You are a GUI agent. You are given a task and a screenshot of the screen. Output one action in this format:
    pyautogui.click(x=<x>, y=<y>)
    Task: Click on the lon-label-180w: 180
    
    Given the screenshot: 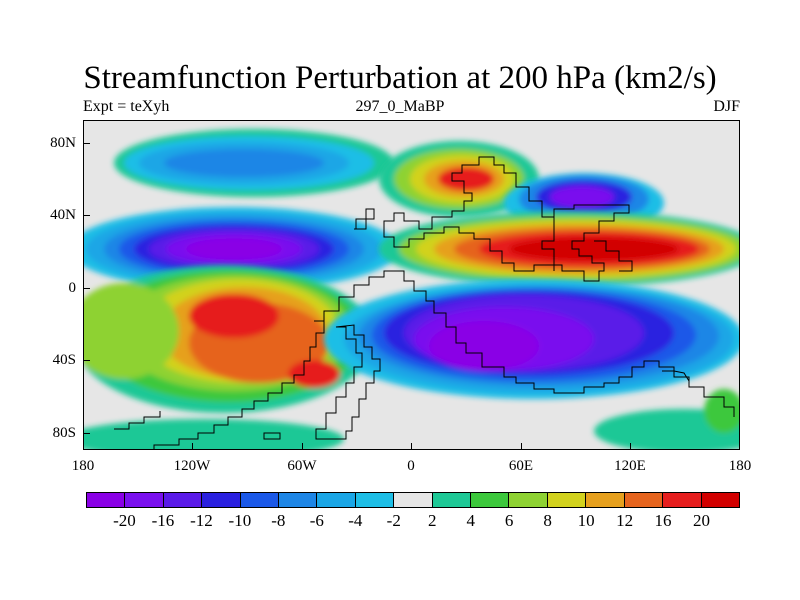 What is the action you would take?
    pyautogui.click(x=83, y=466)
    